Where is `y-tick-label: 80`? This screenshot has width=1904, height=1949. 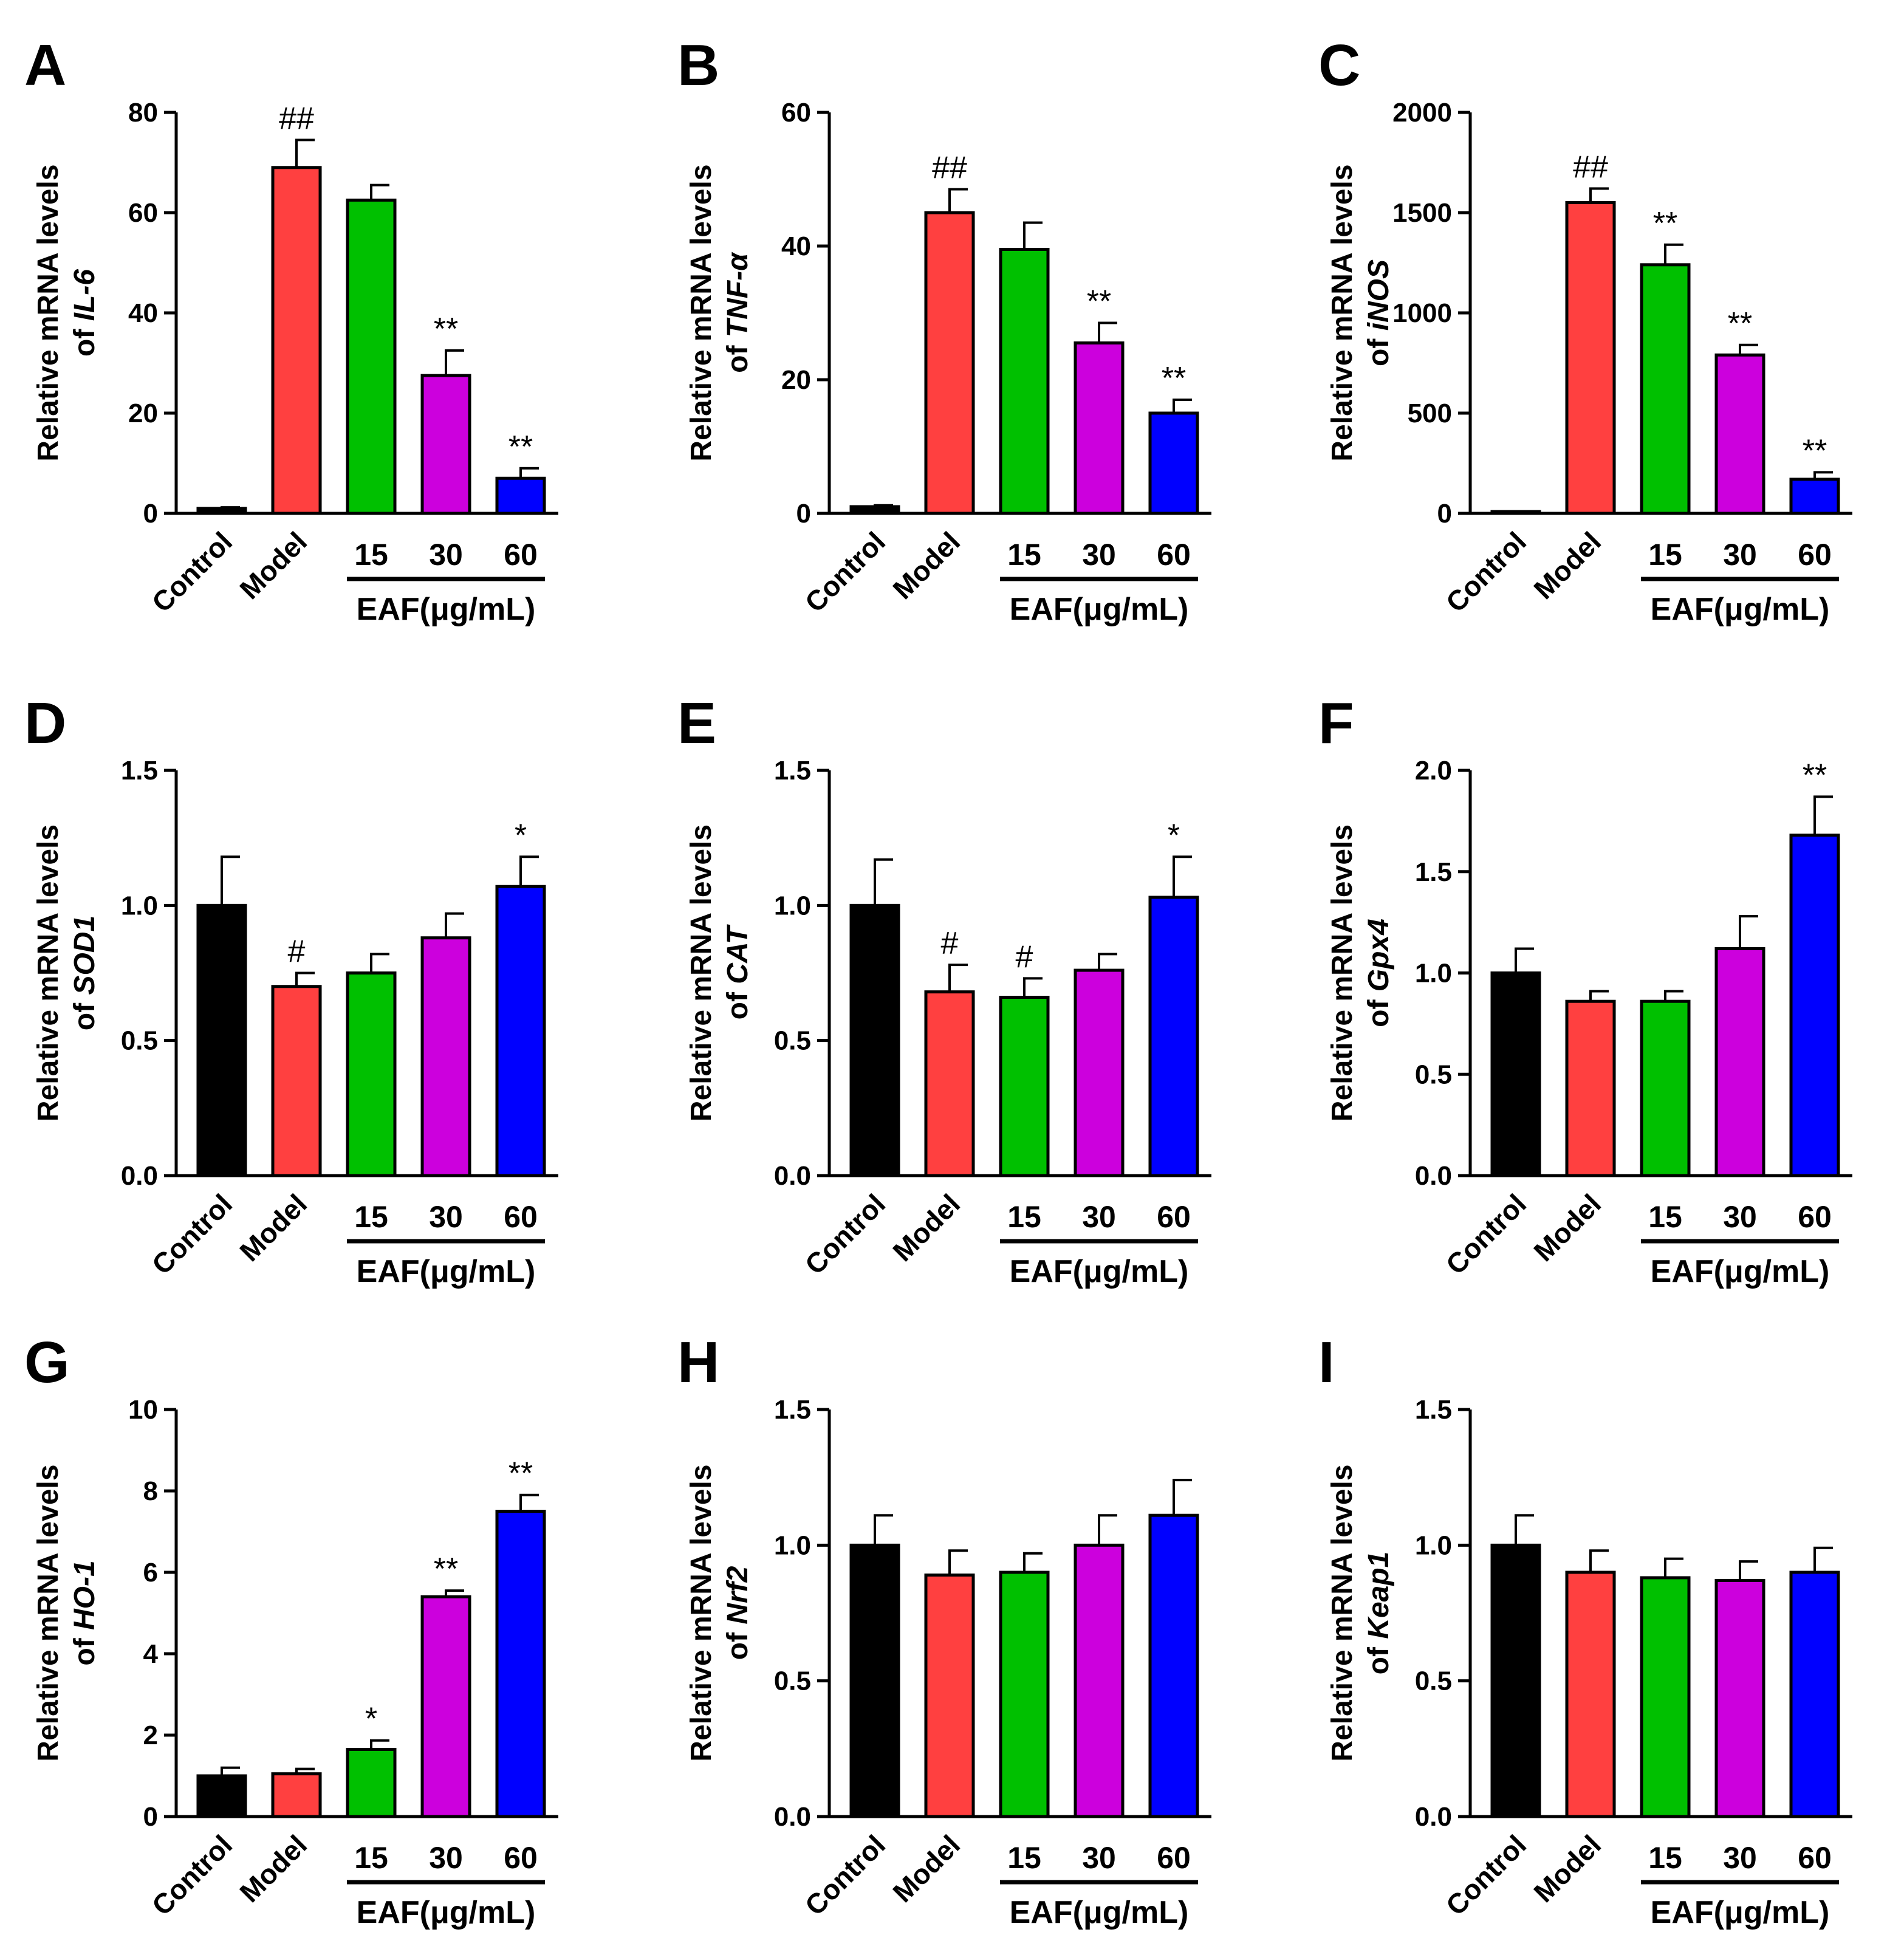 y-tick-label: 80 is located at coordinates (143, 113).